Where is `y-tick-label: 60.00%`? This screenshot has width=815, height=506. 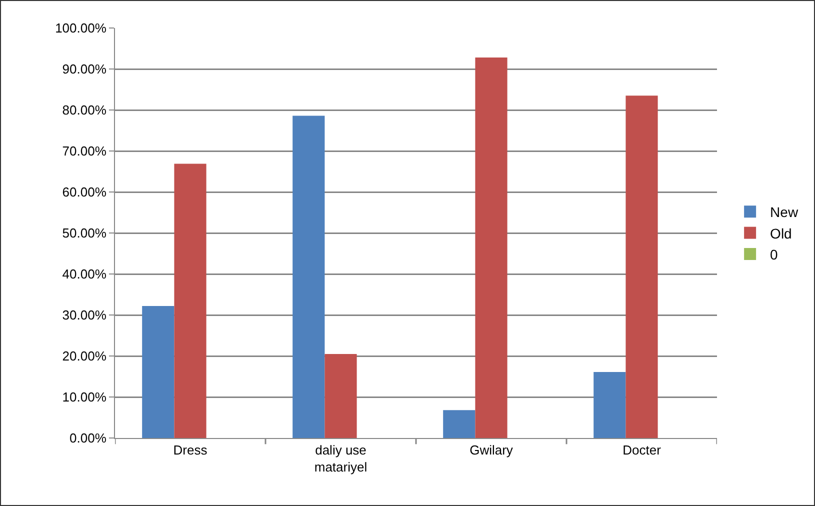
y-tick-label: 60.00% is located at coordinates (84, 192).